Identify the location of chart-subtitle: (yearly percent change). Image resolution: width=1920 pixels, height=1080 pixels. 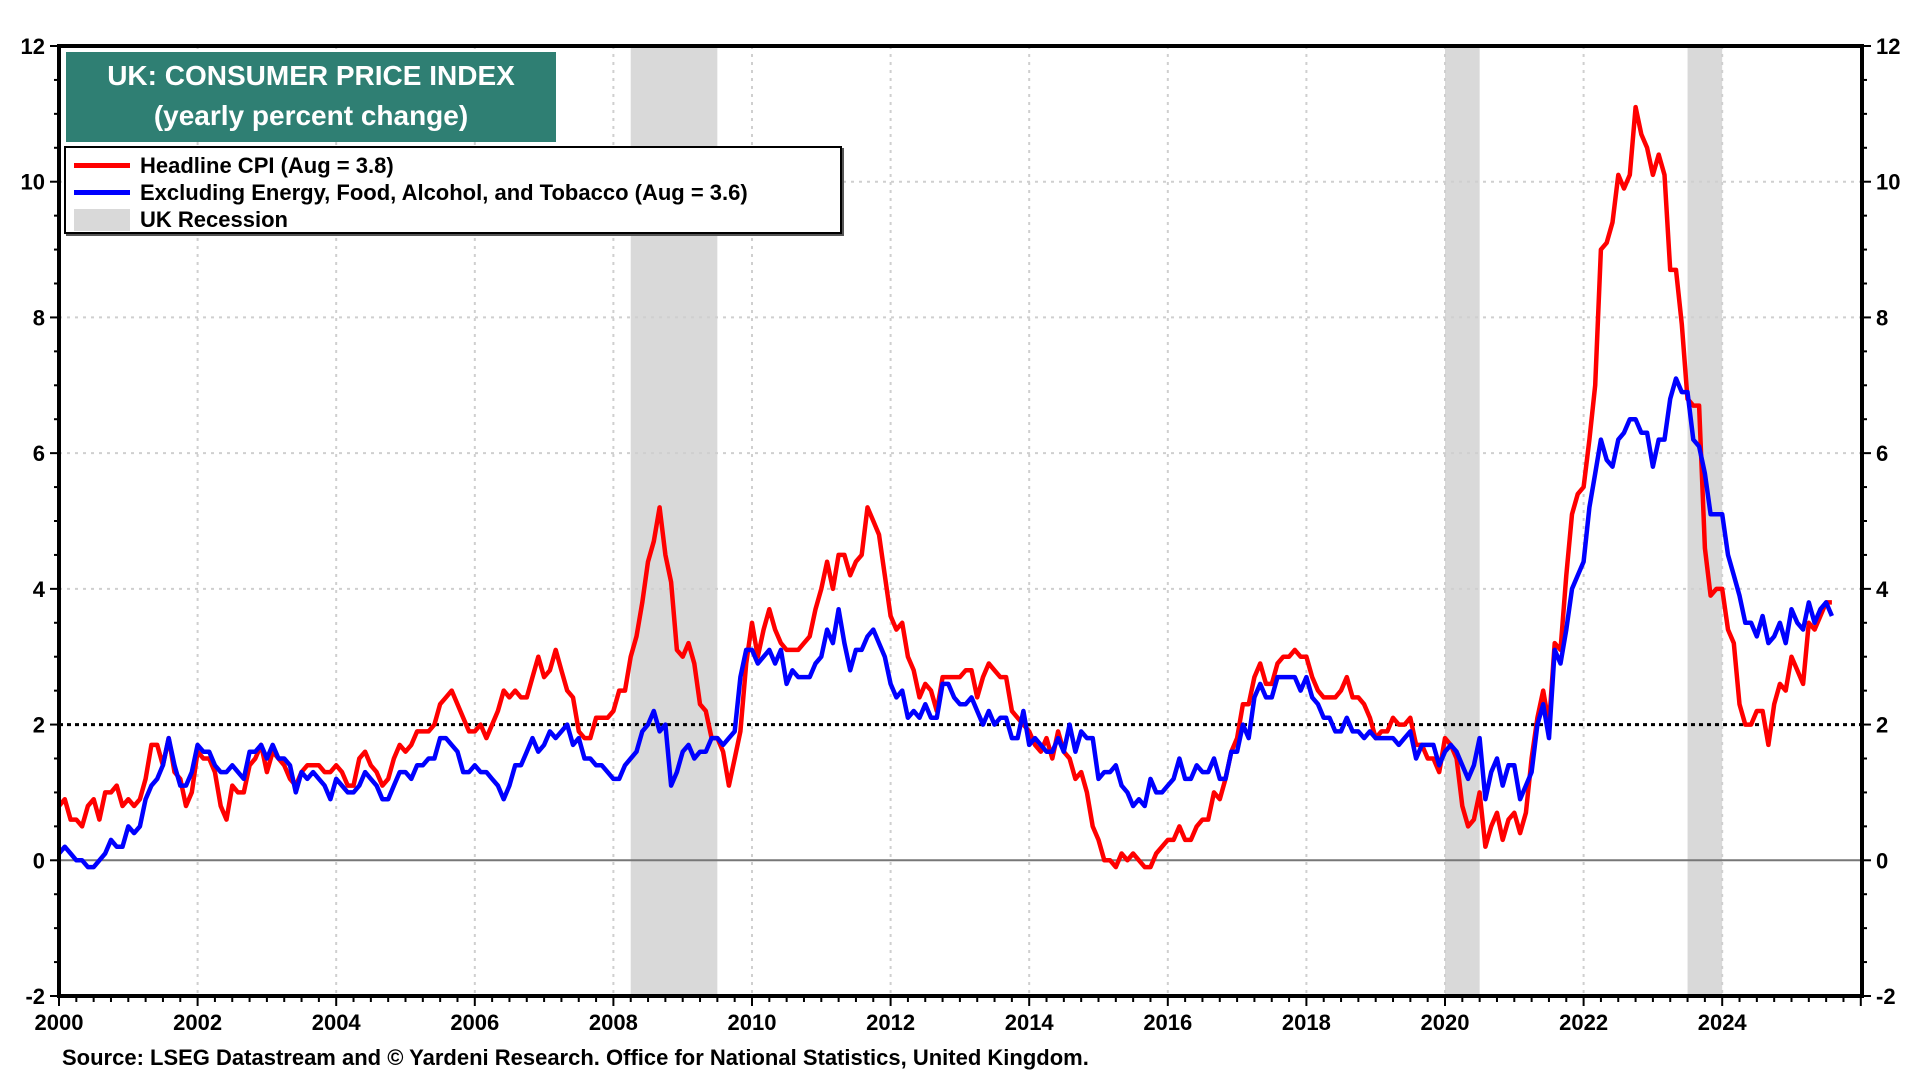
(311, 115).